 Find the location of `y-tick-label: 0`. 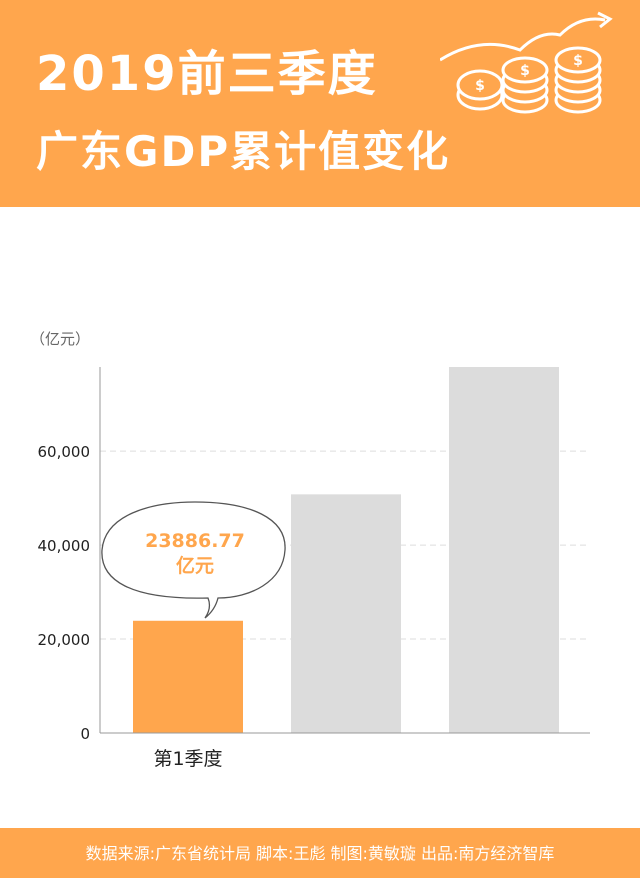

y-tick-label: 0 is located at coordinates (85, 734).